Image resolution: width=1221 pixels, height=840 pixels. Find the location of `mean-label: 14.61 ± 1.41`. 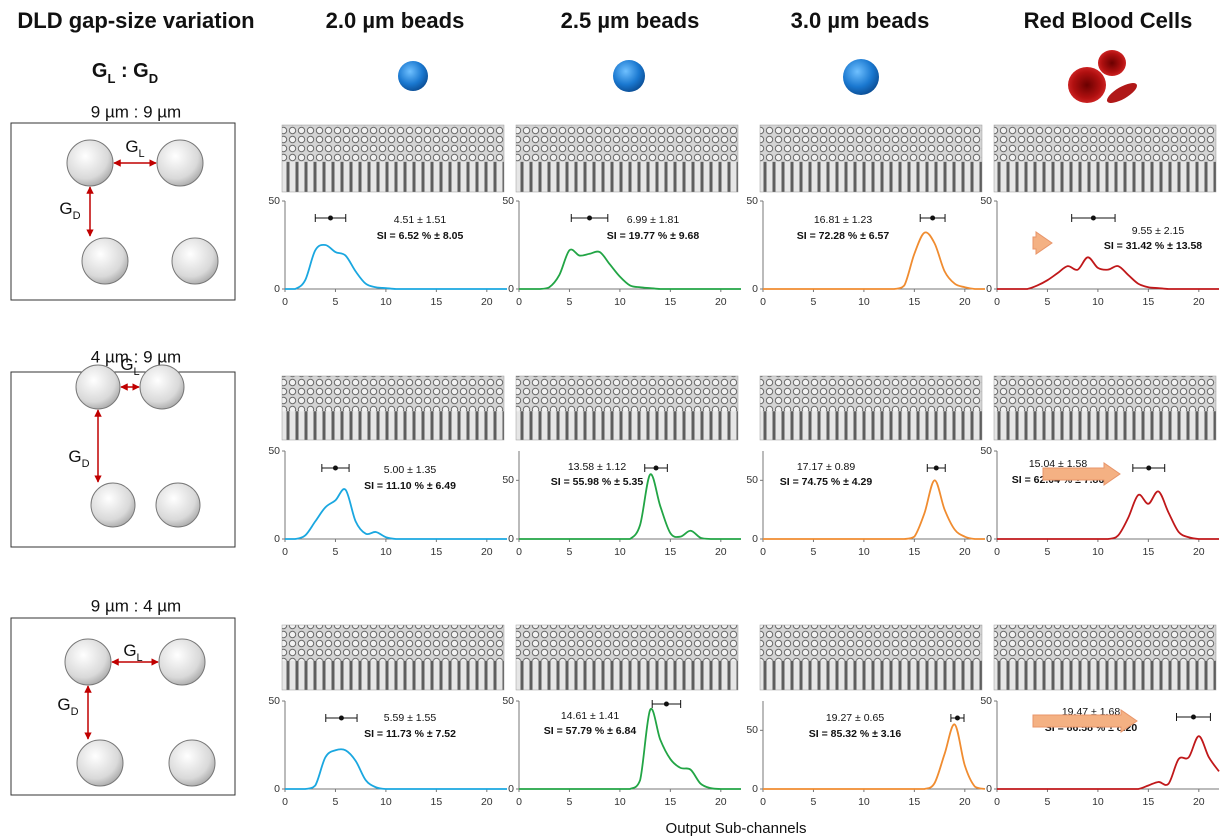

mean-label: 14.61 ± 1.41 is located at coordinates (590, 716).